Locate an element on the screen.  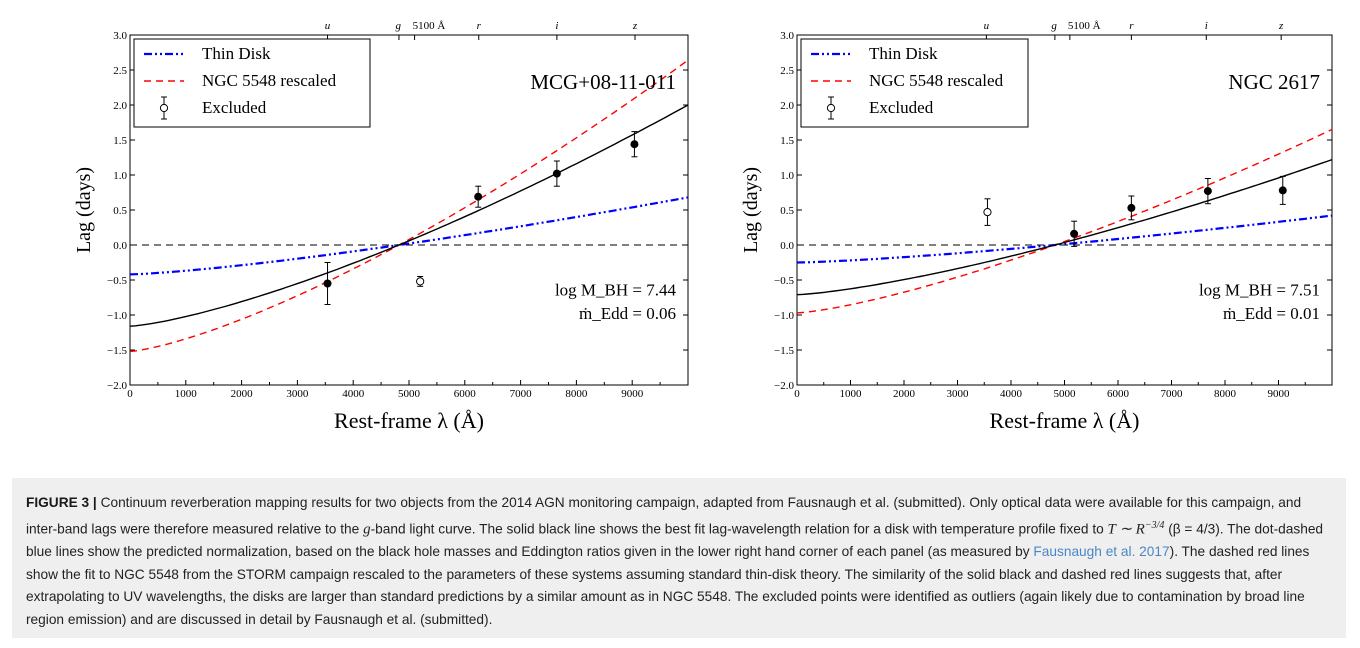
thin-disk-line is located at coordinates (1064, 239).